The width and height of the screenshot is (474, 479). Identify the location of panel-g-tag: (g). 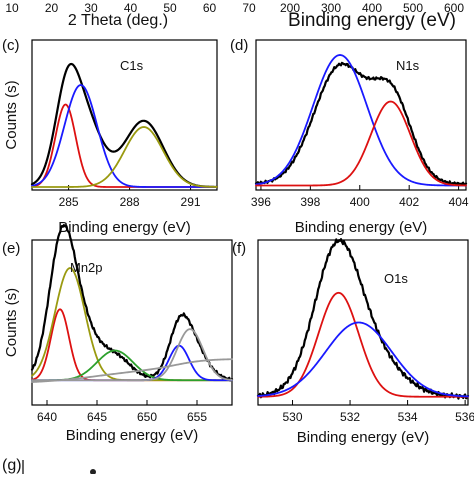
(12, 465).